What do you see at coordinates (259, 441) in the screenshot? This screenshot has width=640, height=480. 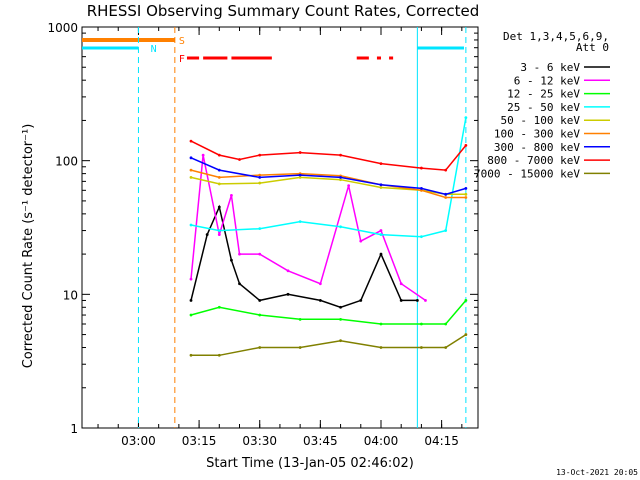 I see `x-tick-label: 03:30` at bounding box center [259, 441].